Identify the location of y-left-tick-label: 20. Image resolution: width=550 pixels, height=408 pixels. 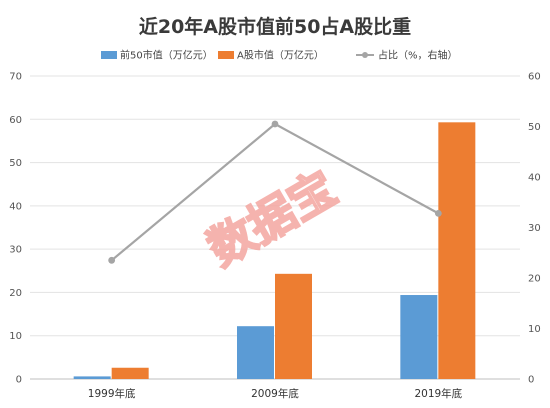
(15, 293).